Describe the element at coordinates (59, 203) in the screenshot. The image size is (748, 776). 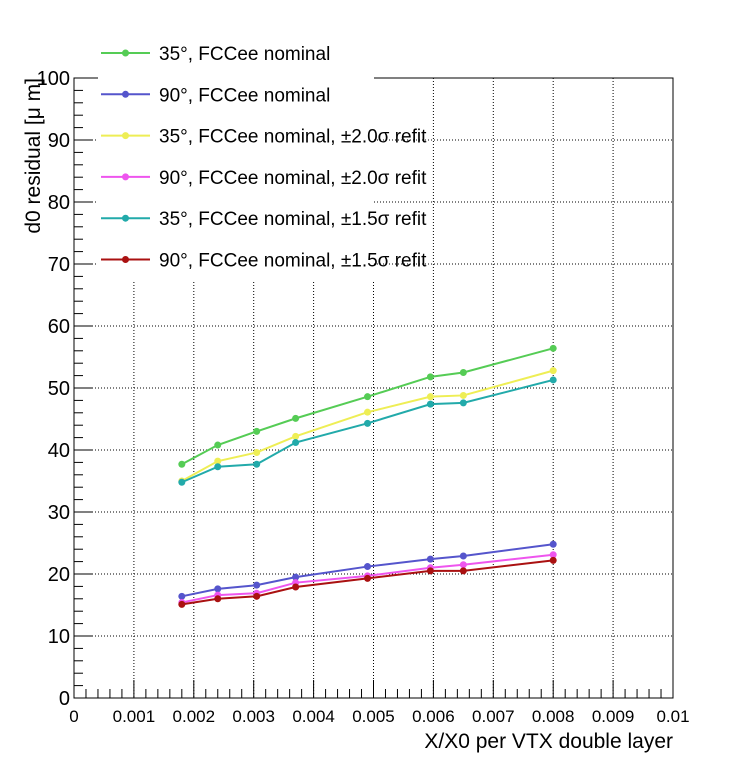
I see `y-tick-label: 80` at that location.